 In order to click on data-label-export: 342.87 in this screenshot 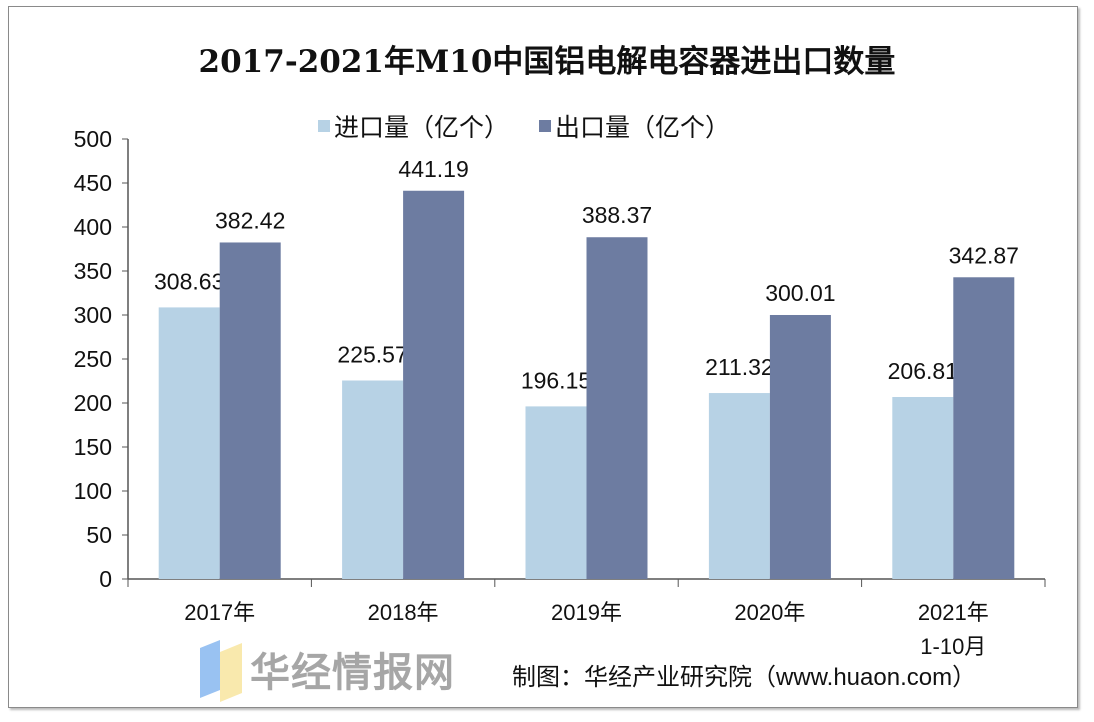, I will do `click(984, 255)`.